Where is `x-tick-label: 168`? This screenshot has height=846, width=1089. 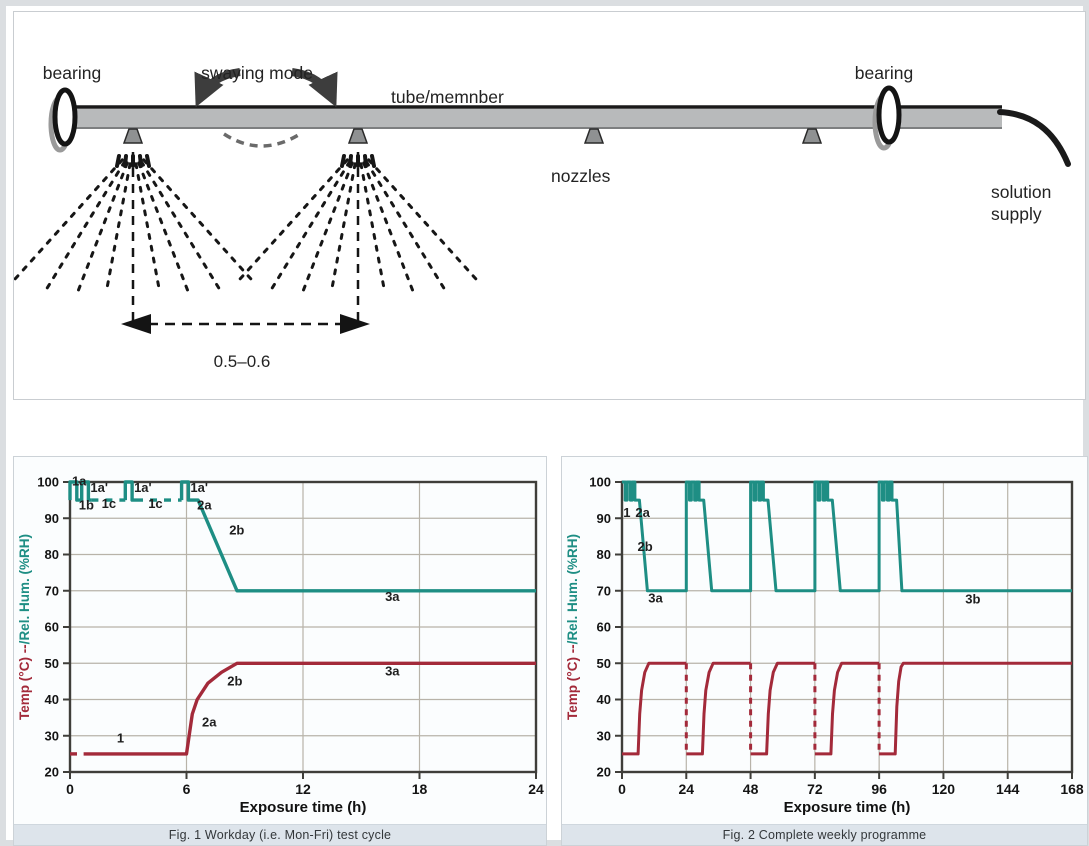
x-tick-label: 168 is located at coordinates (1072, 789).